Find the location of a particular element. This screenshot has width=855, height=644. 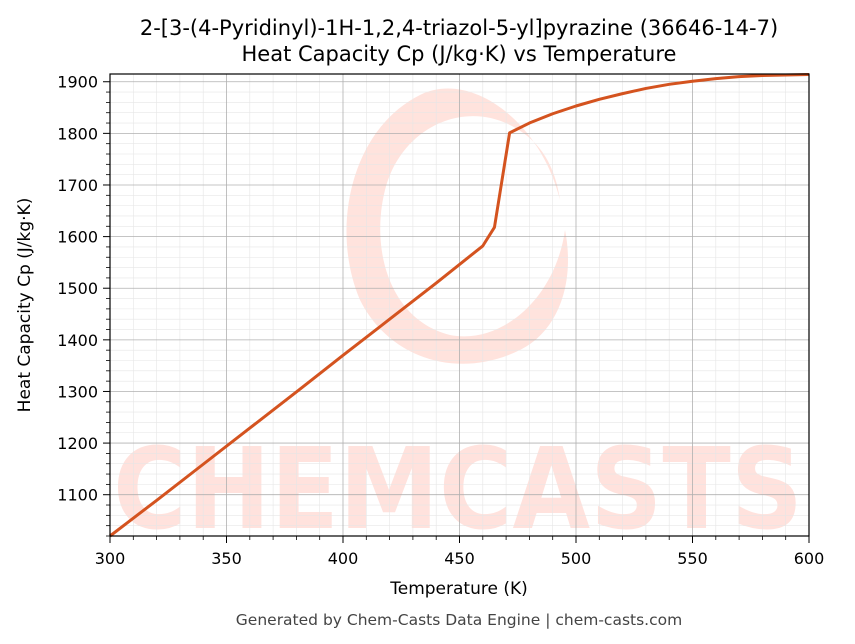

x-tick-label: 500 is located at coordinates (576, 558).